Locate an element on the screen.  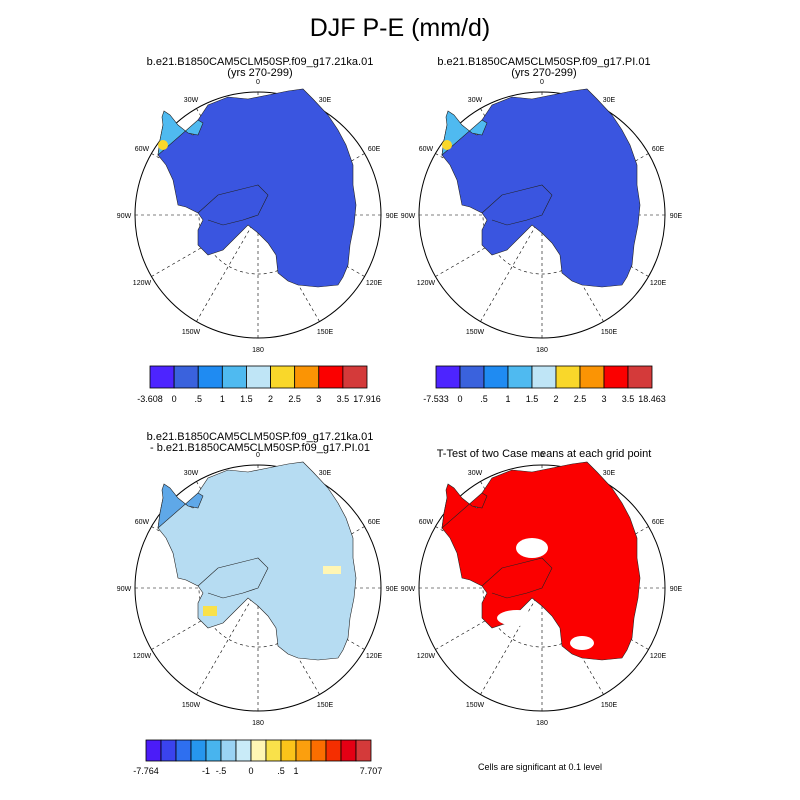
colorbar-label: -7.764 is located at coordinates (146, 771).